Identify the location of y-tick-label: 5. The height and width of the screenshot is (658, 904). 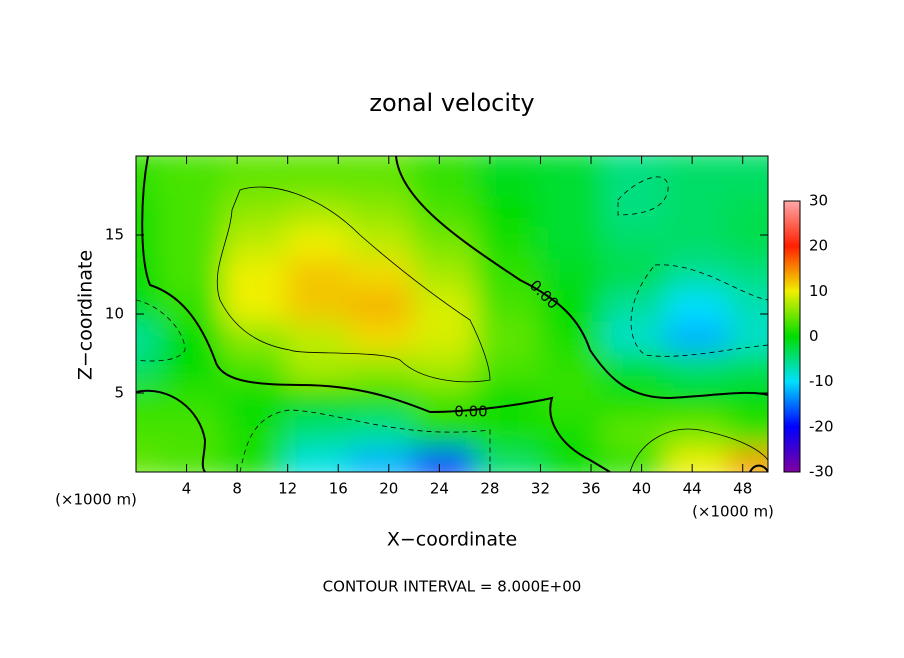
(119, 393).